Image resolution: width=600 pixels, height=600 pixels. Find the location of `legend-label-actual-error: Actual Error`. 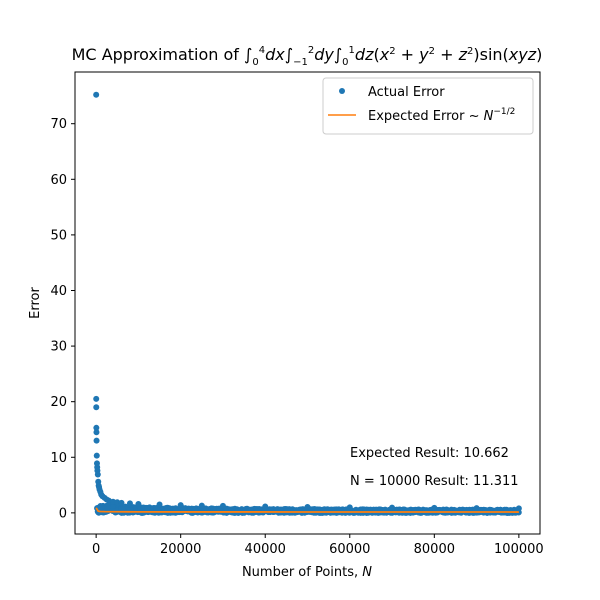

legend-label-actual-error: Actual Error is located at coordinates (406, 92).